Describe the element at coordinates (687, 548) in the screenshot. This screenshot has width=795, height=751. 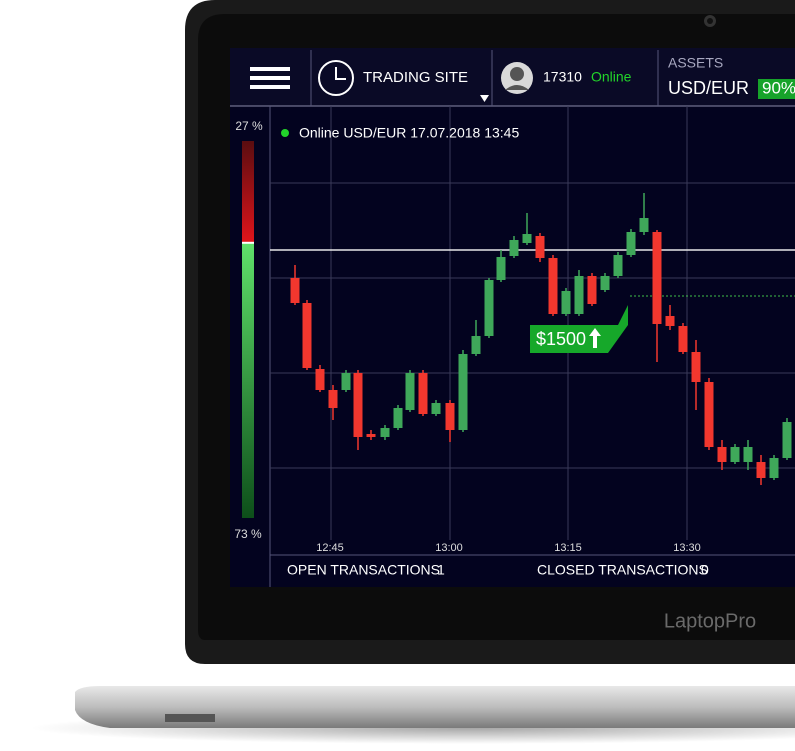
I see `x-label: 13:30` at that location.